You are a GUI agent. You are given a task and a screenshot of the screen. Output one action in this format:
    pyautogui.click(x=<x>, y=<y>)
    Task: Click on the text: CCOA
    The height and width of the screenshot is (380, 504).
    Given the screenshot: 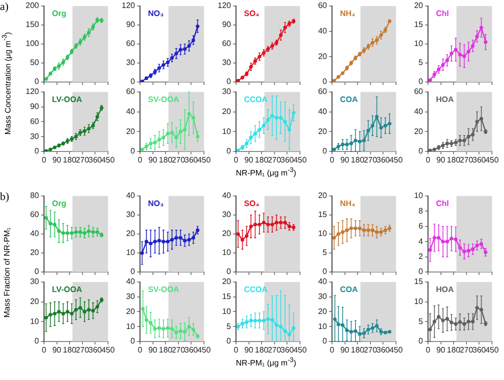 What is the action you would take?
    pyautogui.click(x=256, y=289)
    